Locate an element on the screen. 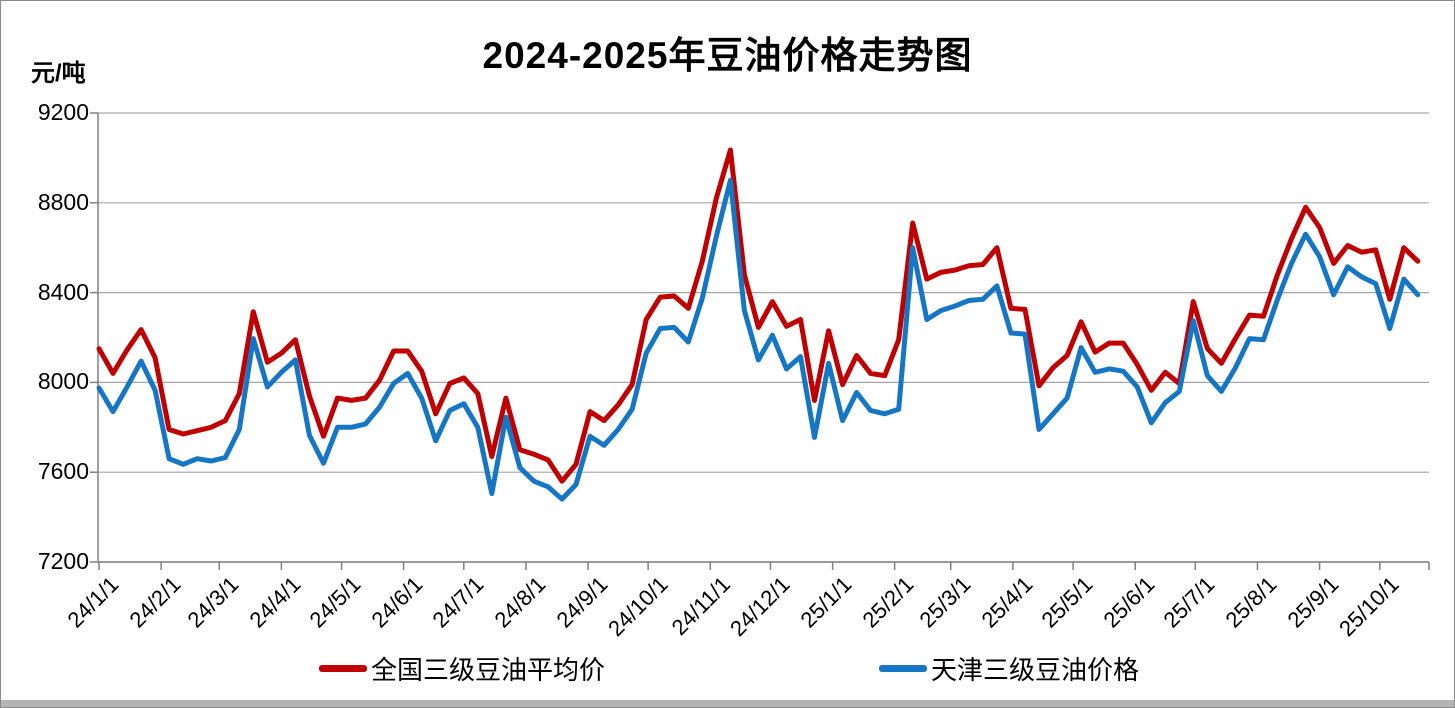 The height and width of the screenshot is (708, 1455). window-bottom-edge is located at coordinates (727, 703).